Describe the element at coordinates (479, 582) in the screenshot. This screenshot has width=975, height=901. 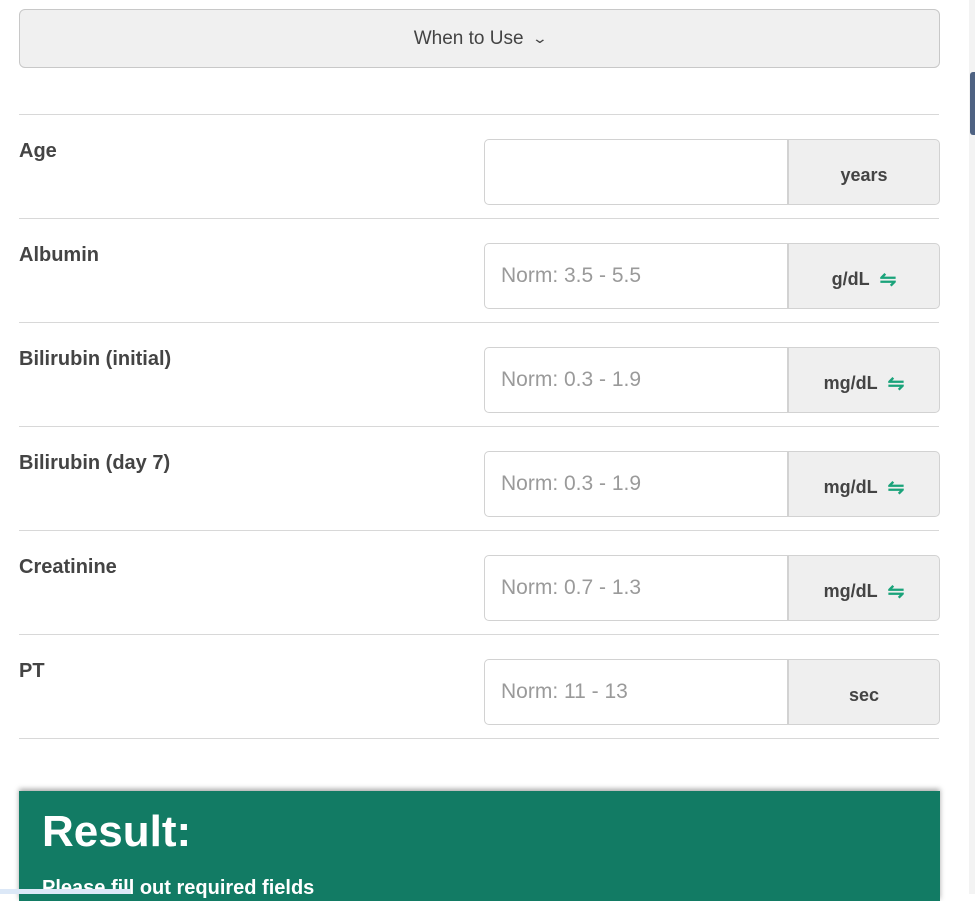
I see `field-row-creatinine: Creatinine Norm: 0.7 - 1.3 mg/dL ⇋` at that location.